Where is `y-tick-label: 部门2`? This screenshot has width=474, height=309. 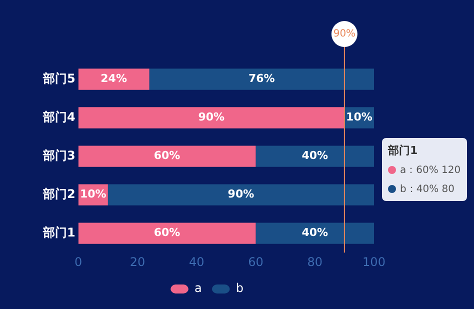
y-tick-label: 部门2 is located at coordinates (59, 193).